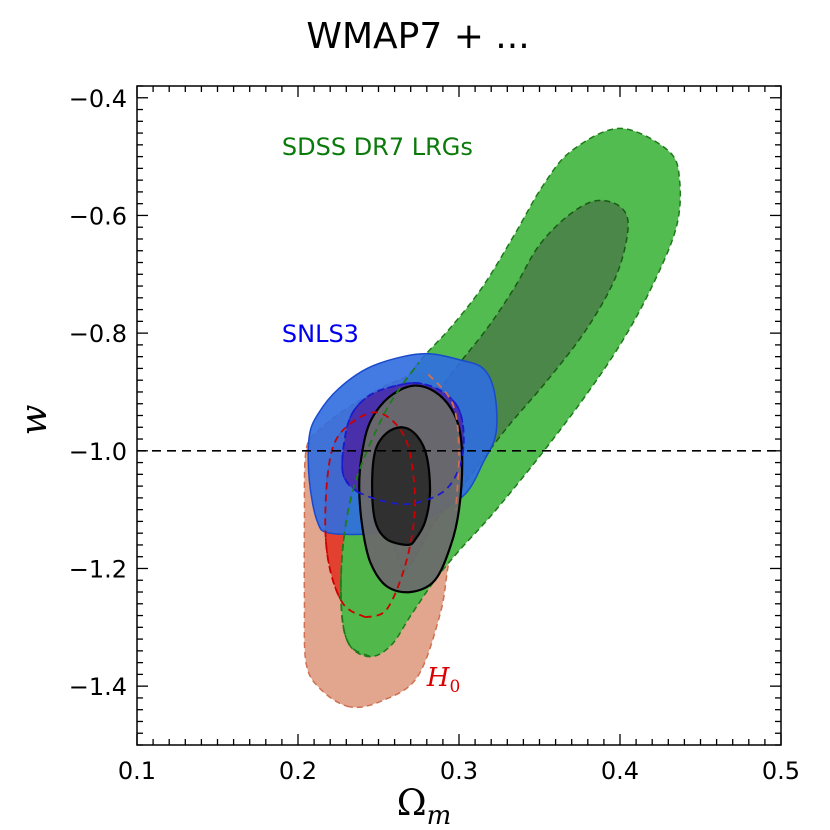 The height and width of the screenshot is (830, 830). Describe the element at coordinates (98, 569) in the screenshot. I see `y-tick-label: −1.2` at that location.